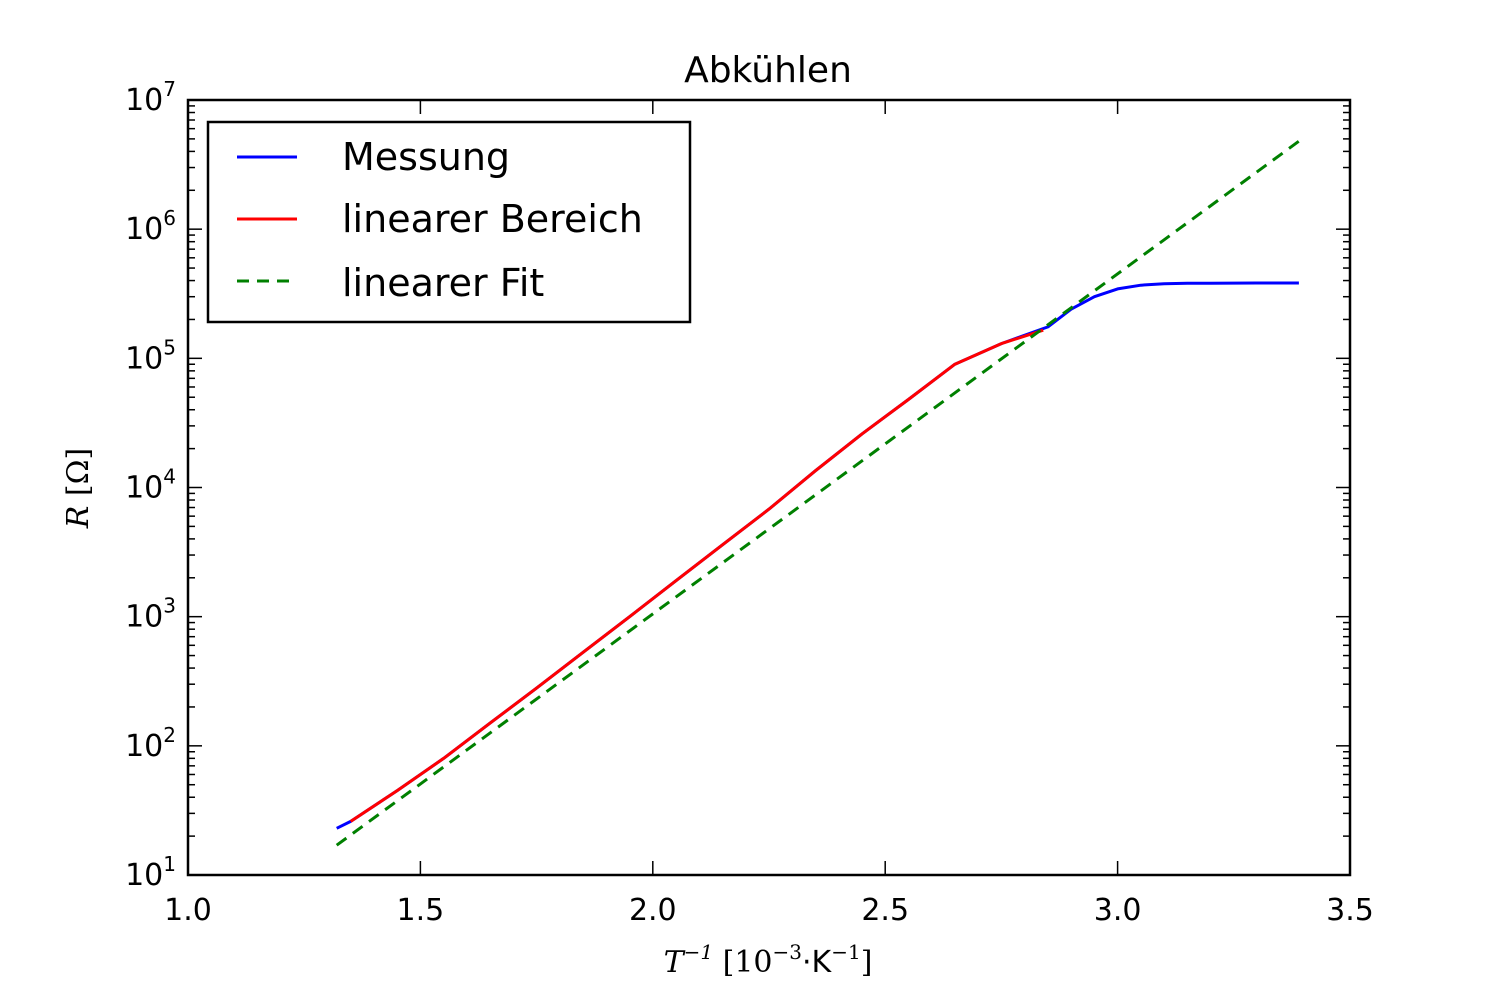 The width and height of the screenshot is (1500, 1000). Describe the element at coordinates (78, 477) in the screenshot. I see `y-axis-unit: [Ω]` at that location.